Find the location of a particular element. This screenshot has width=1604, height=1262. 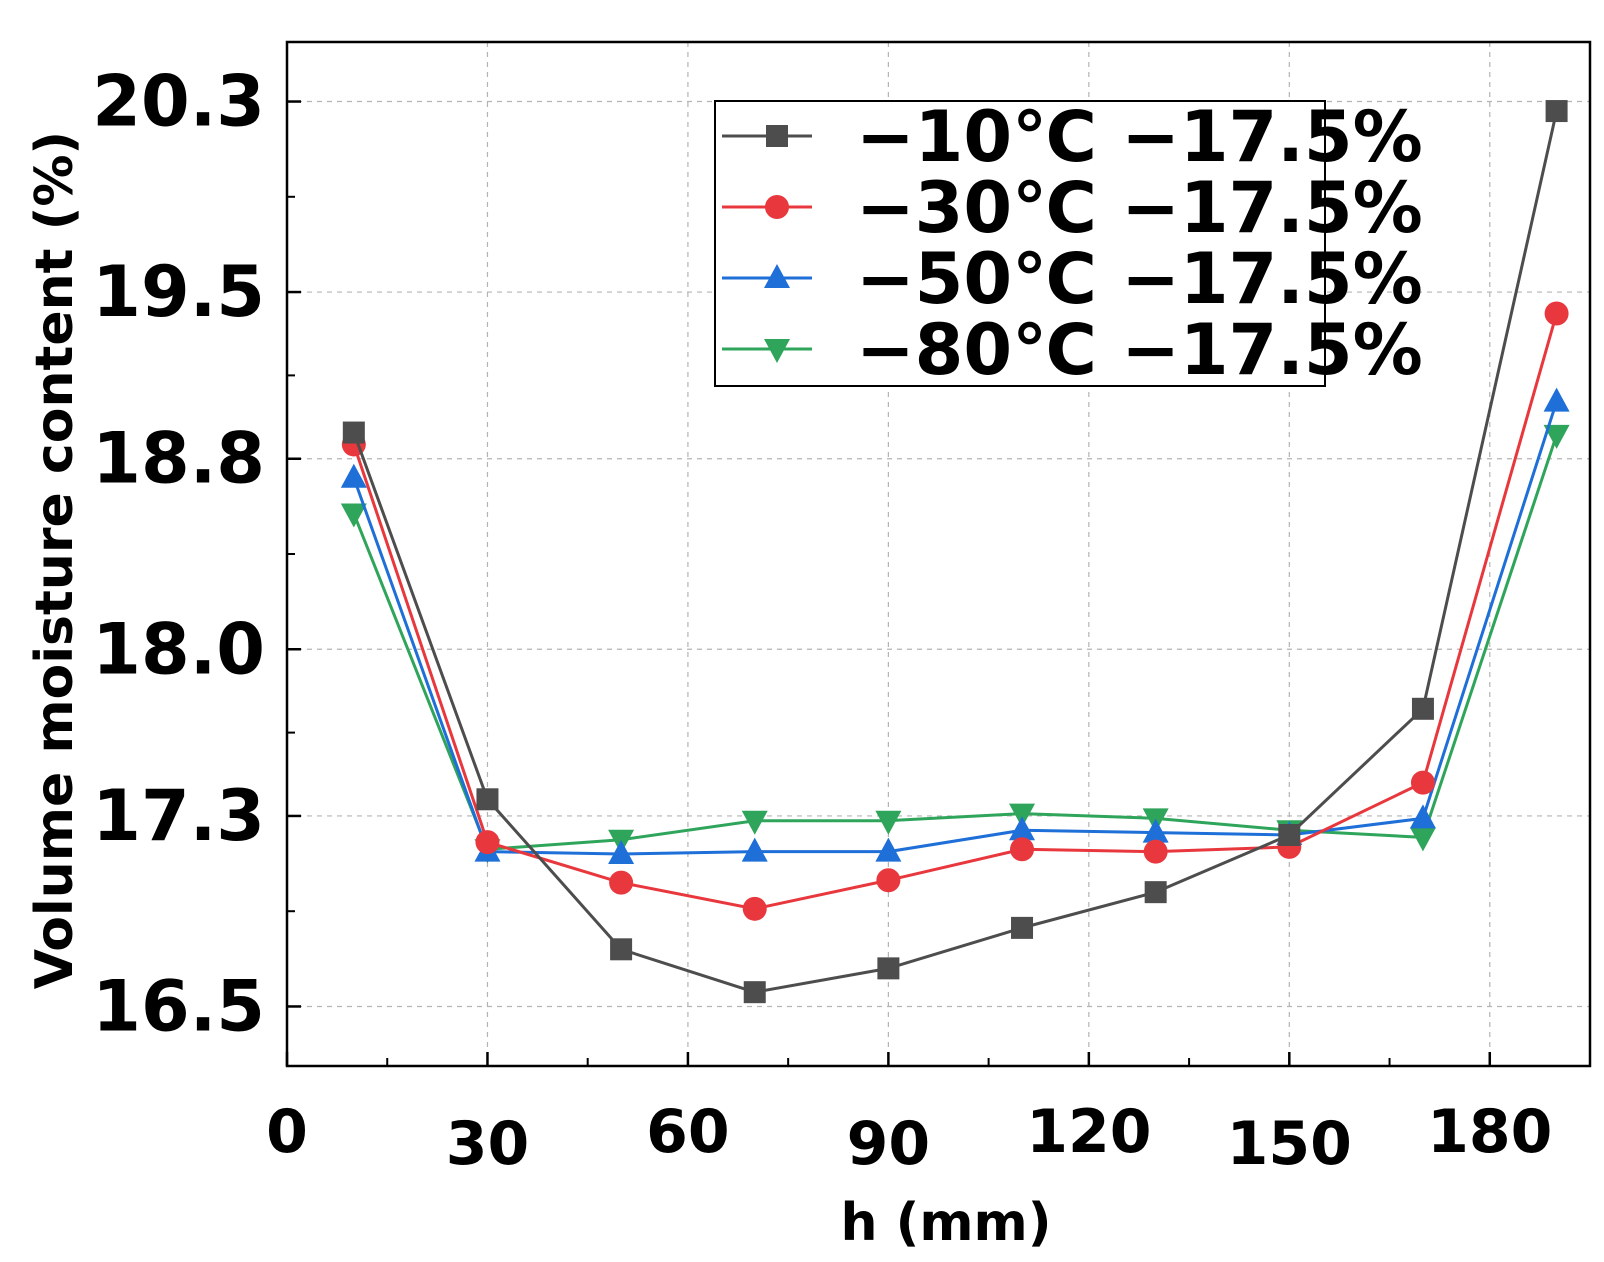

legend-item: −80℃ −17.5% is located at coordinates (1072, 350).